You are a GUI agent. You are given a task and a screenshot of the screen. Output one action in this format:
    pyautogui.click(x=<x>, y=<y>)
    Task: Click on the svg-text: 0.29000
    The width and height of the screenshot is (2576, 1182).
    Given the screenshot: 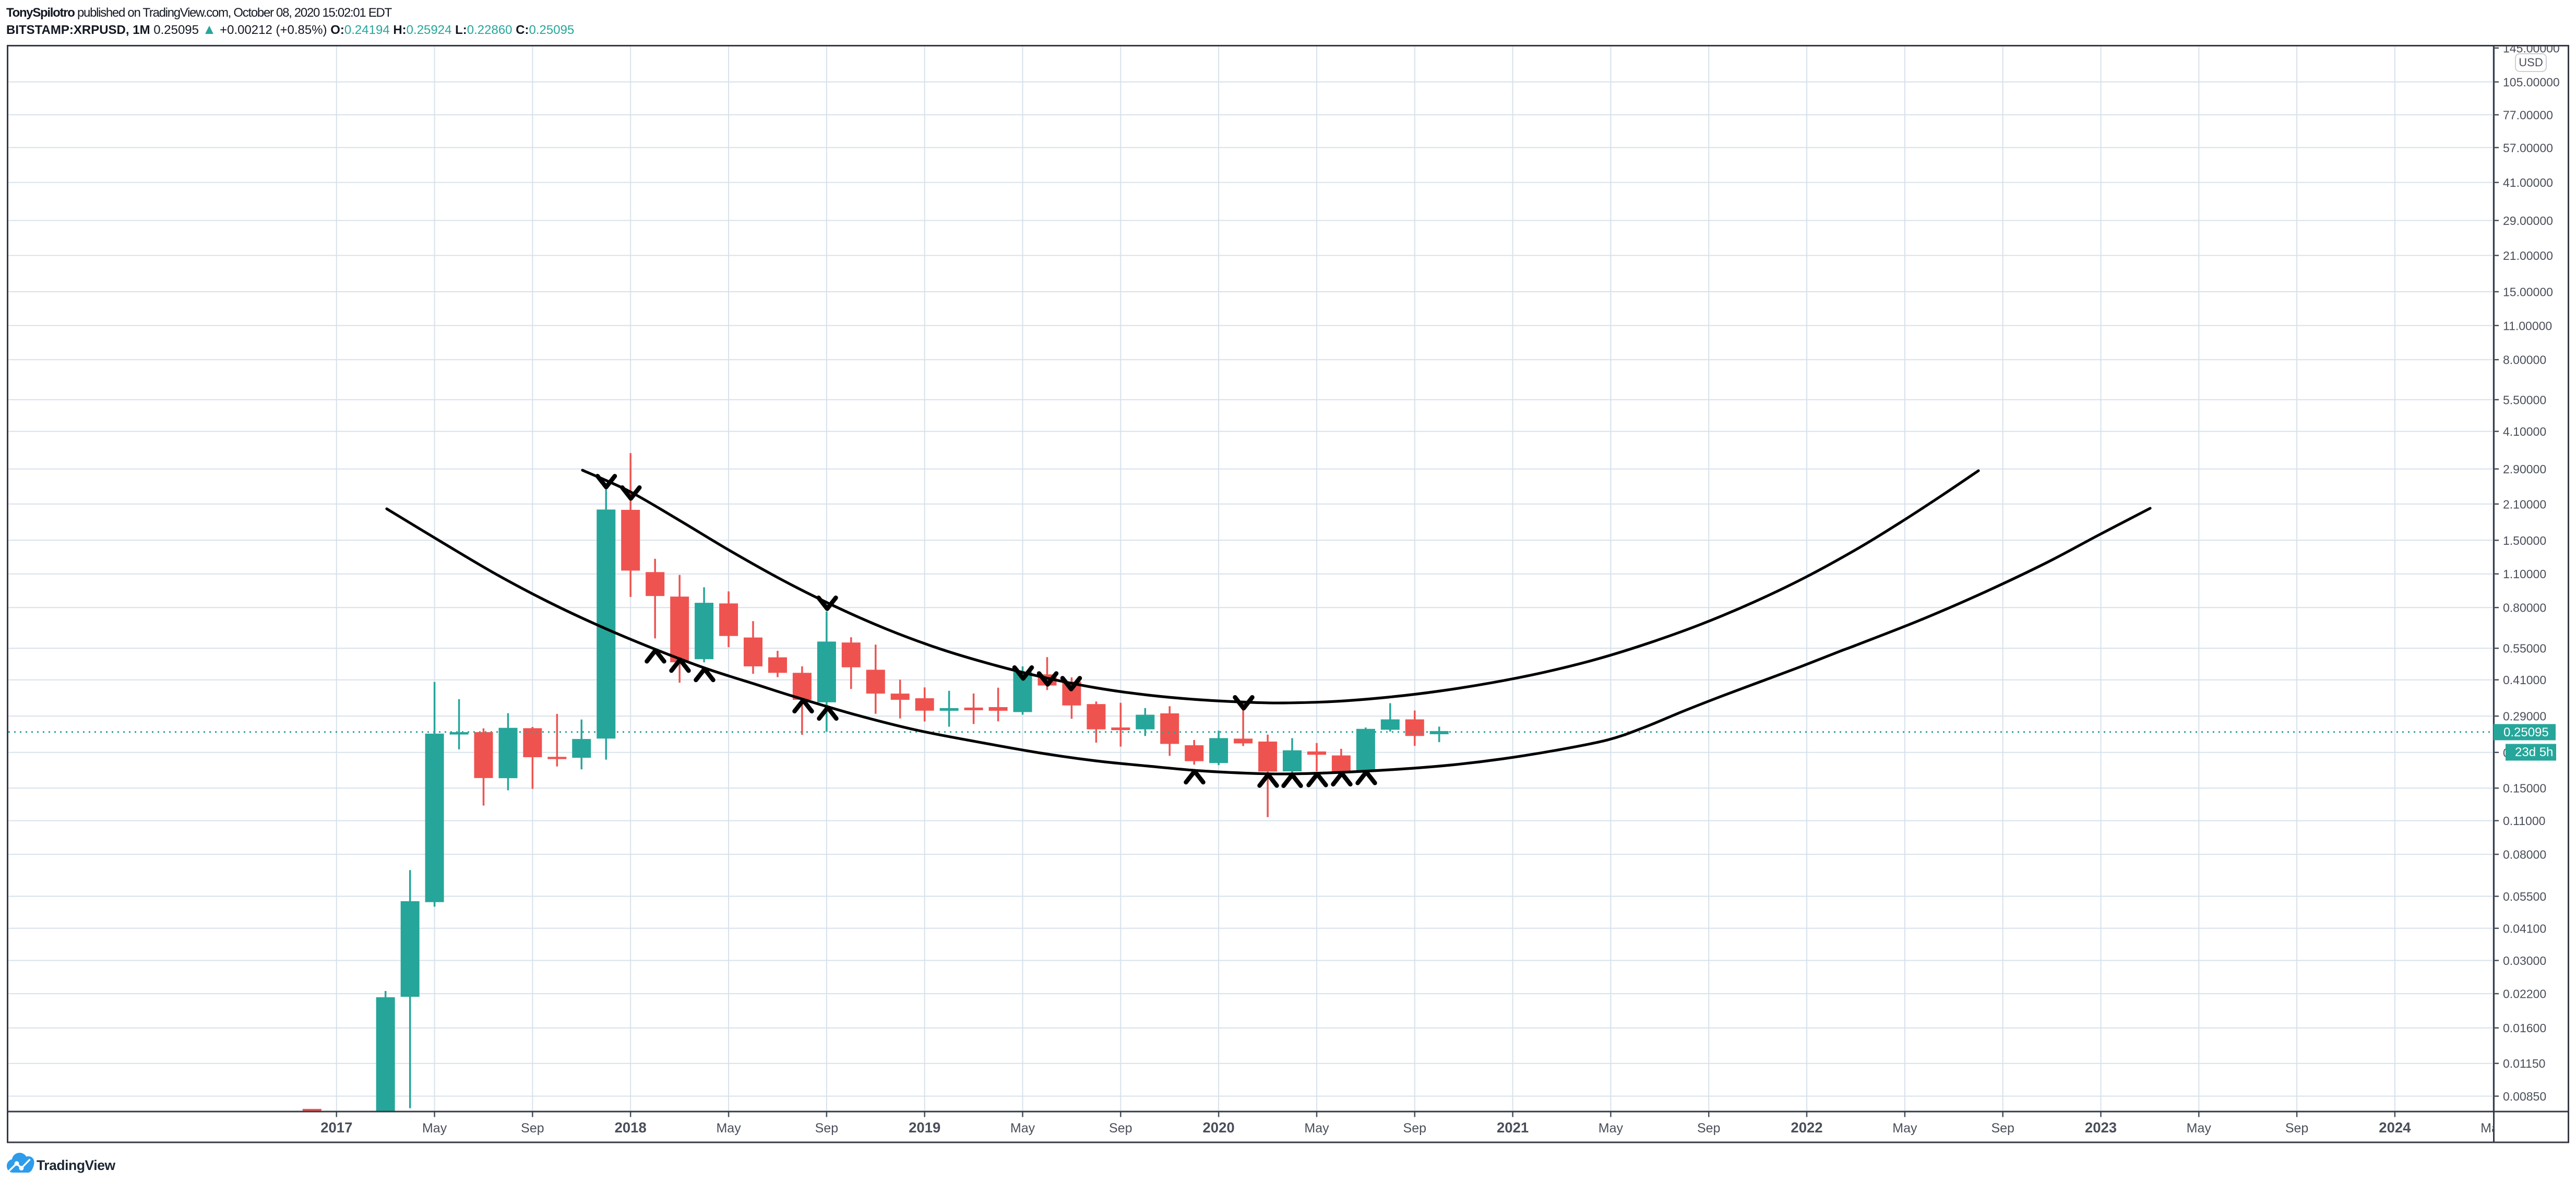 What is the action you would take?
    pyautogui.click(x=2525, y=716)
    